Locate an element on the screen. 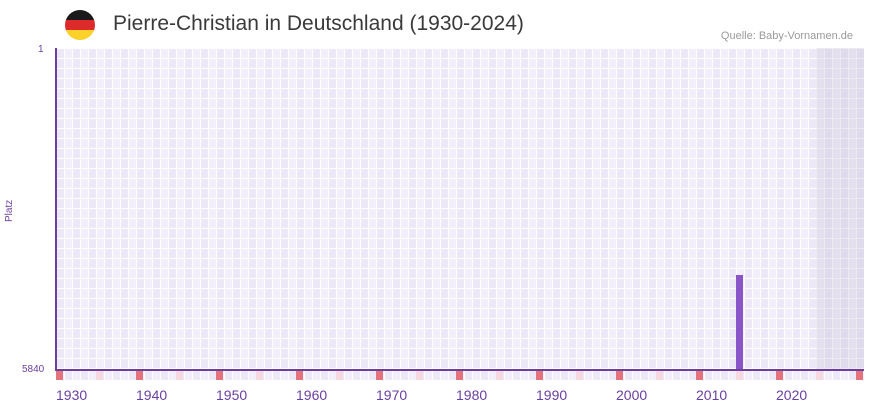 This screenshot has width=873, height=412. x-tick-label: 1930 is located at coordinates (72, 395).